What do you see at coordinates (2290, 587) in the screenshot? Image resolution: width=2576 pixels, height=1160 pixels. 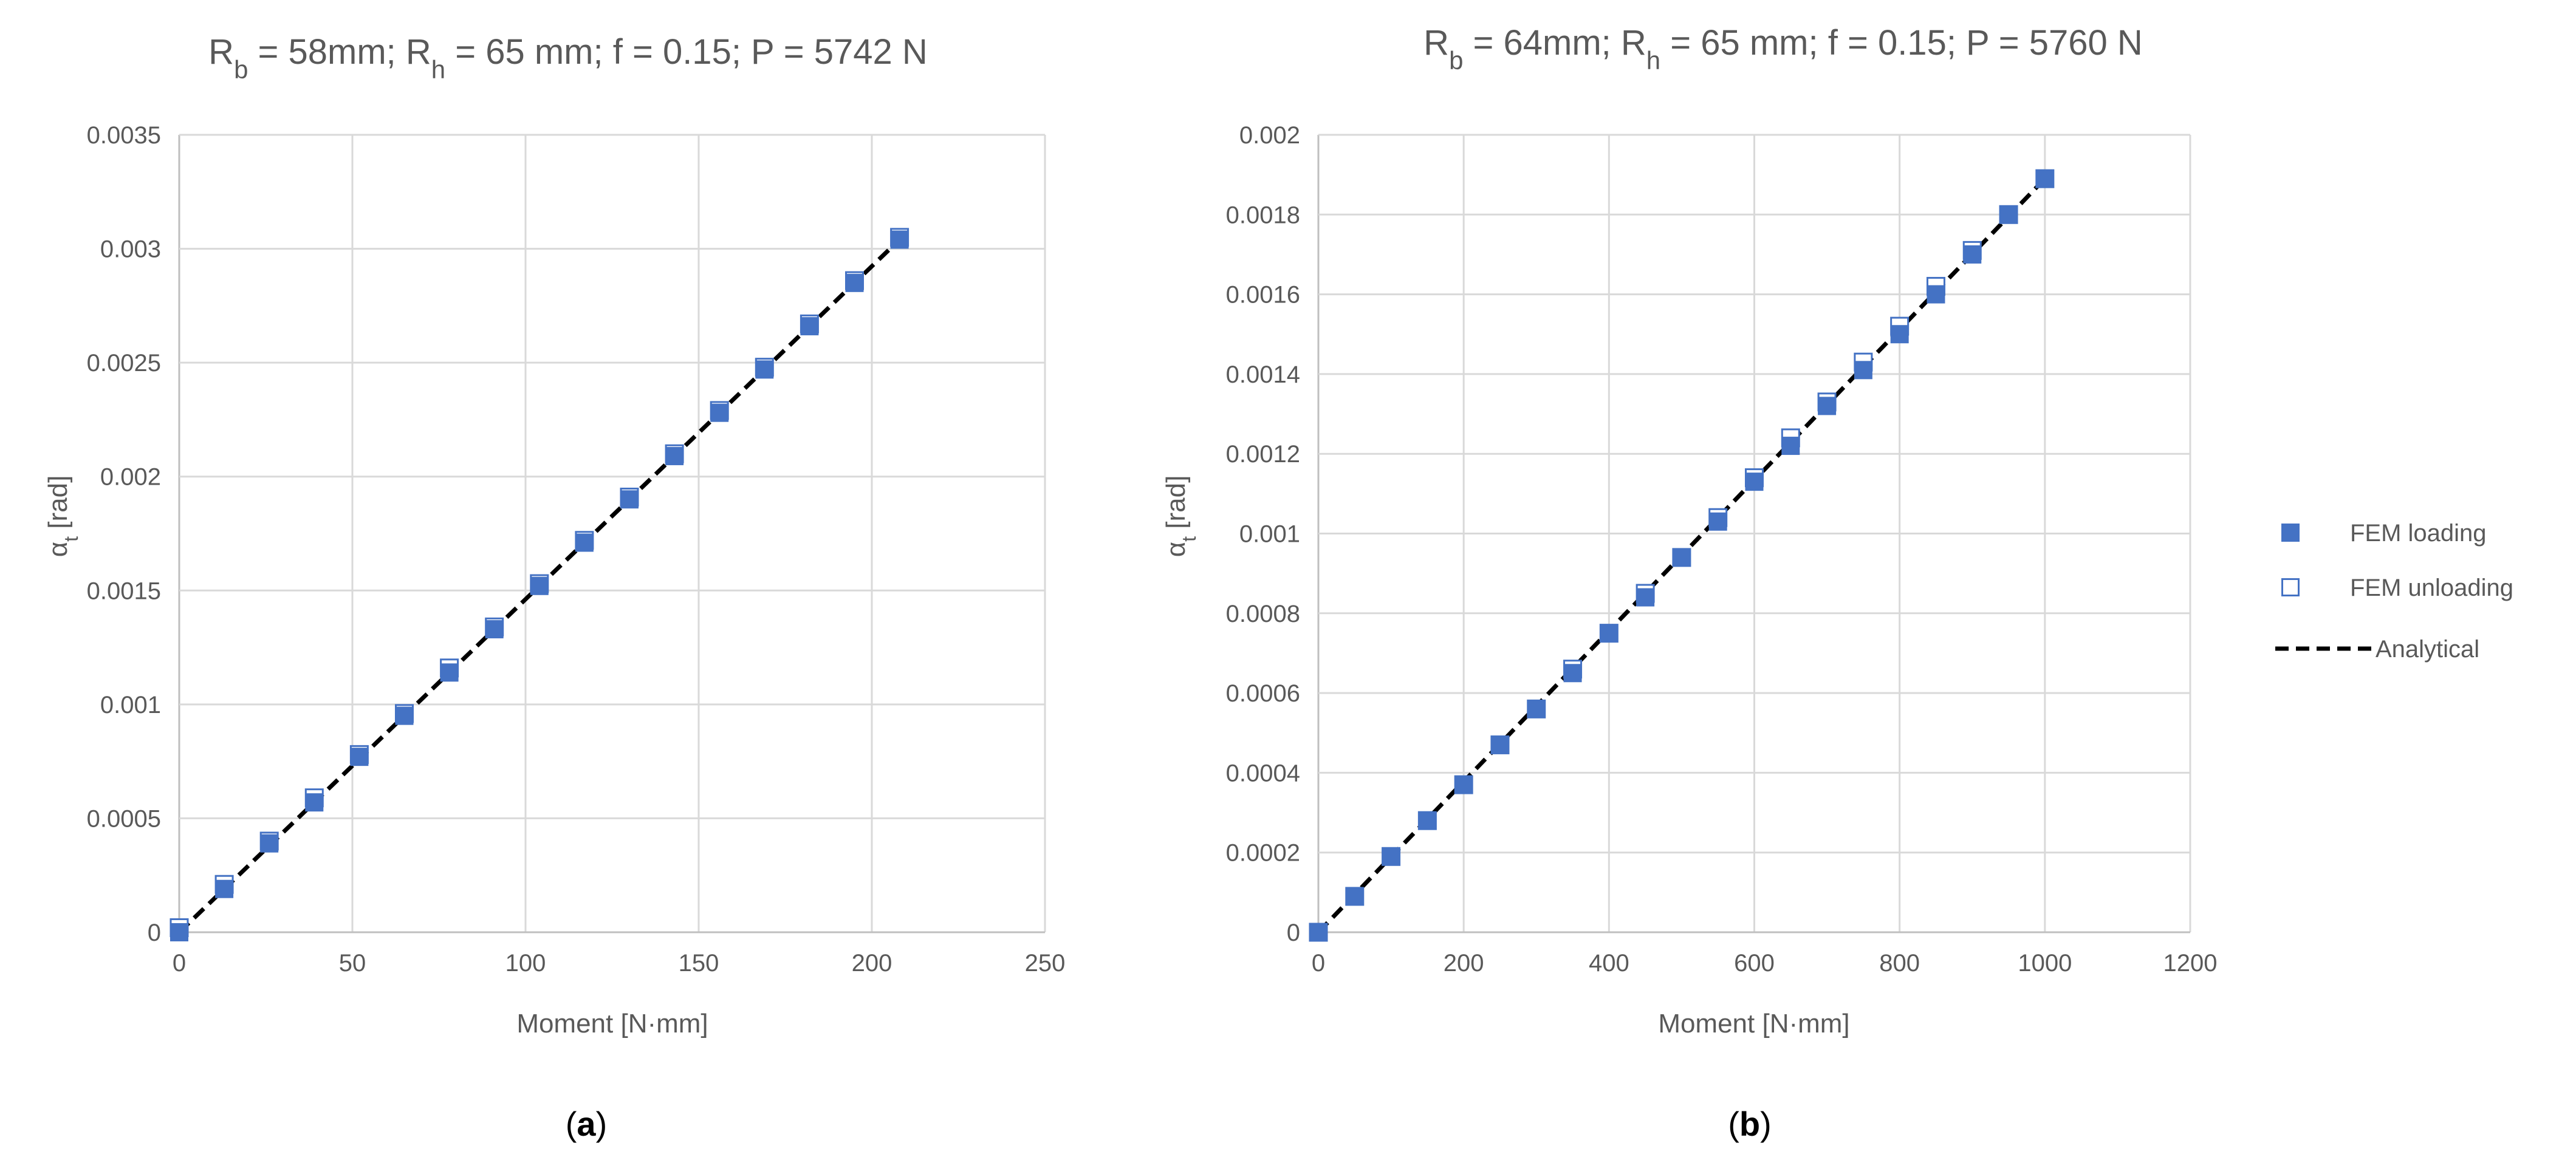 I see `legend-marker-fem-unloading` at bounding box center [2290, 587].